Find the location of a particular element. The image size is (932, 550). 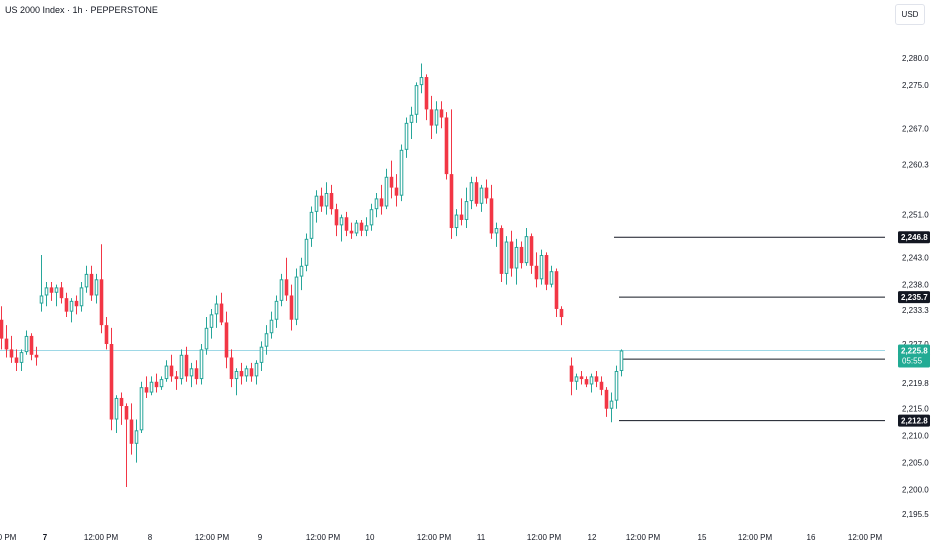

y-tick-label: 2,280.0 is located at coordinates (915, 58).